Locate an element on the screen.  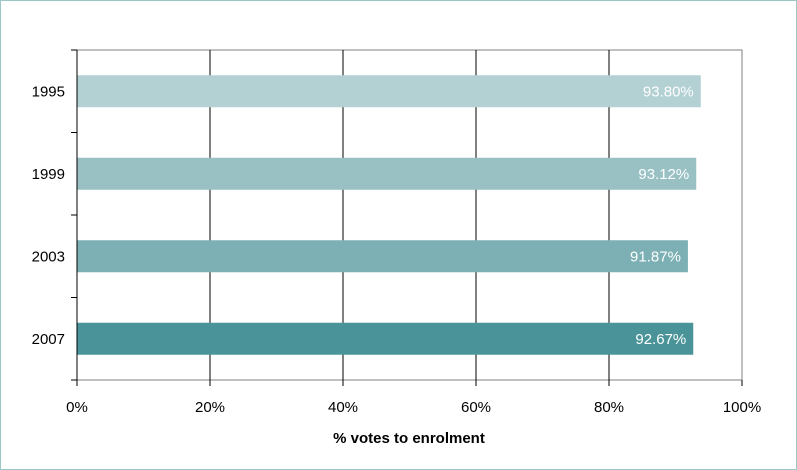
y-tick-labels: 1995 1999 2003 2007 is located at coordinates (48, 215).